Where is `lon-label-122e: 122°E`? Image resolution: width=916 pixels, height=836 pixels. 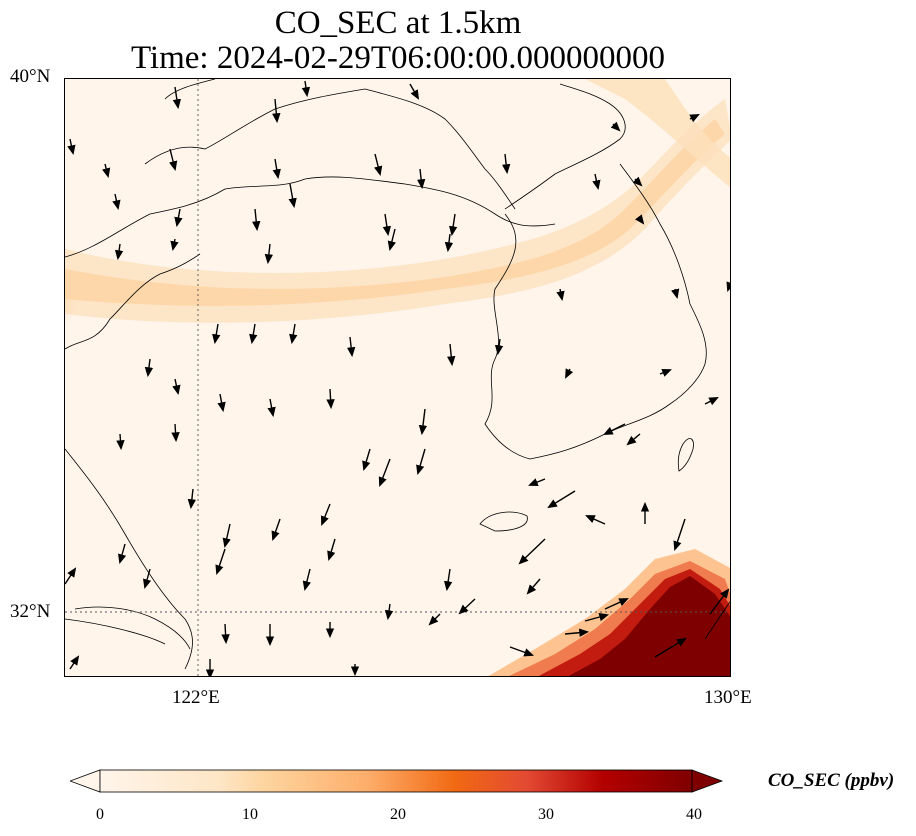 lon-label-122e: 122°E is located at coordinates (196, 697).